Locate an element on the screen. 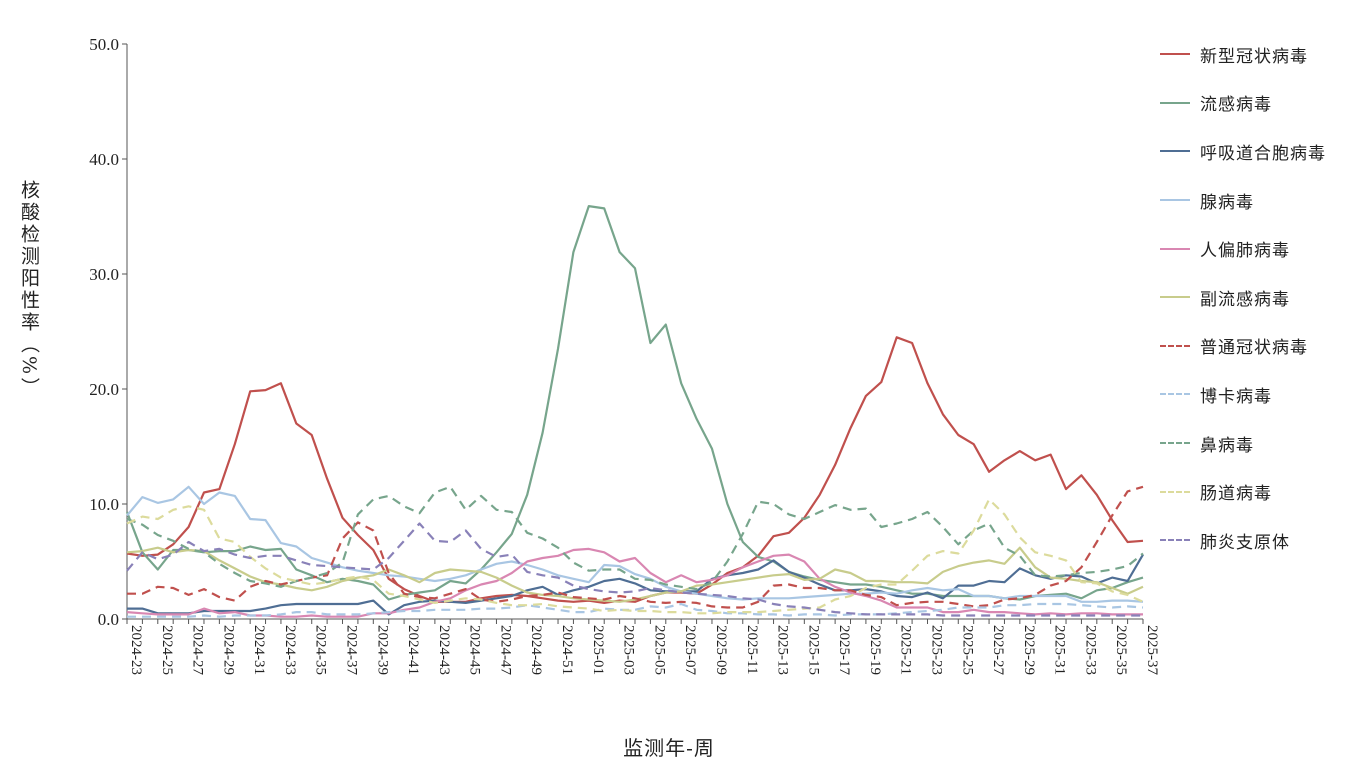 This screenshot has width=1368, height=774. x-tick-label: 2024-51 is located at coordinates (567, 650).